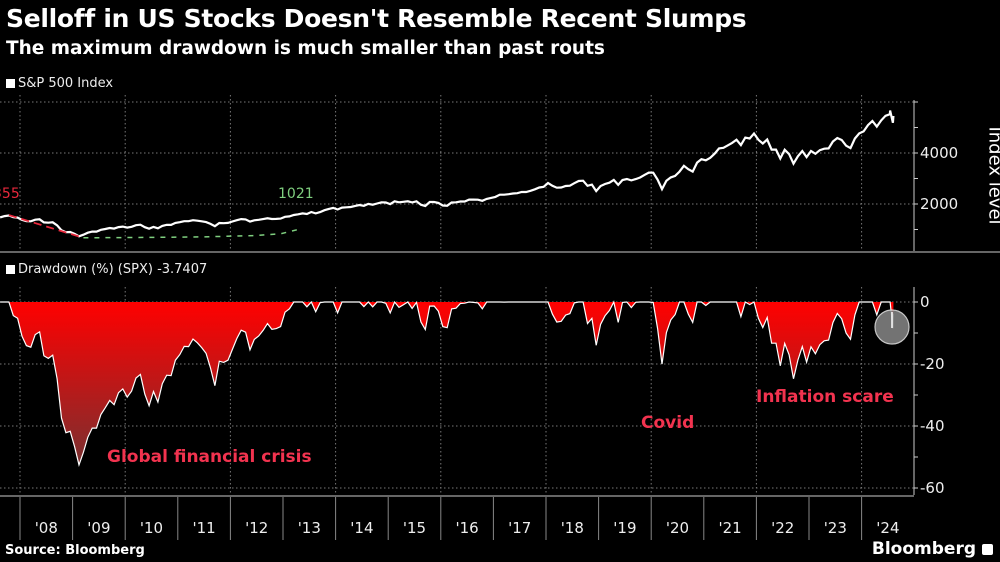 This screenshot has height=562, width=1000. Describe the element at coordinates (932, 488) in the screenshot. I see `y-tick-label: -60` at that location.